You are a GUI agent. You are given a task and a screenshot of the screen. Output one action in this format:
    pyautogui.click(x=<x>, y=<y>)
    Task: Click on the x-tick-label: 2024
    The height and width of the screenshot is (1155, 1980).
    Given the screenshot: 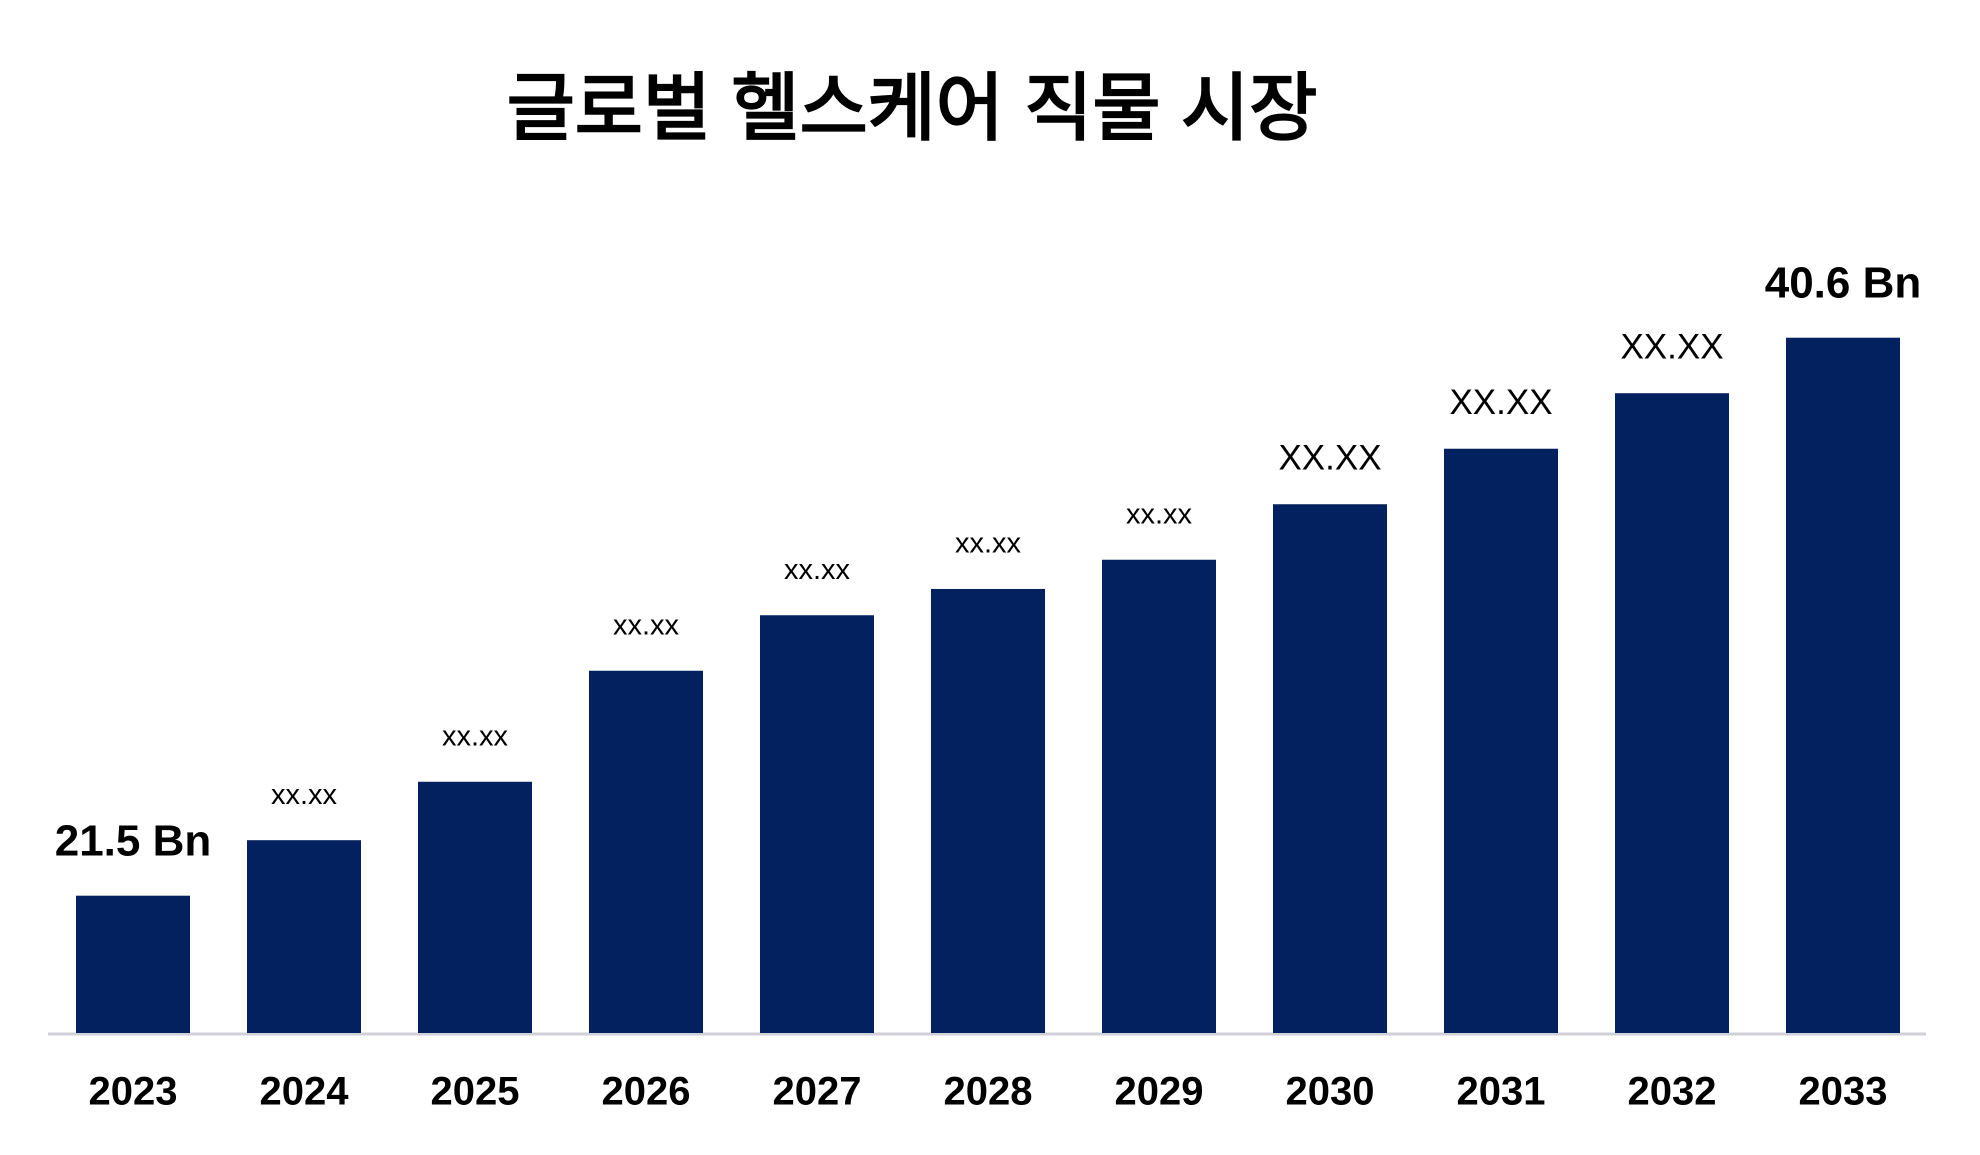 What is the action you would take?
    pyautogui.click(x=305, y=1092)
    